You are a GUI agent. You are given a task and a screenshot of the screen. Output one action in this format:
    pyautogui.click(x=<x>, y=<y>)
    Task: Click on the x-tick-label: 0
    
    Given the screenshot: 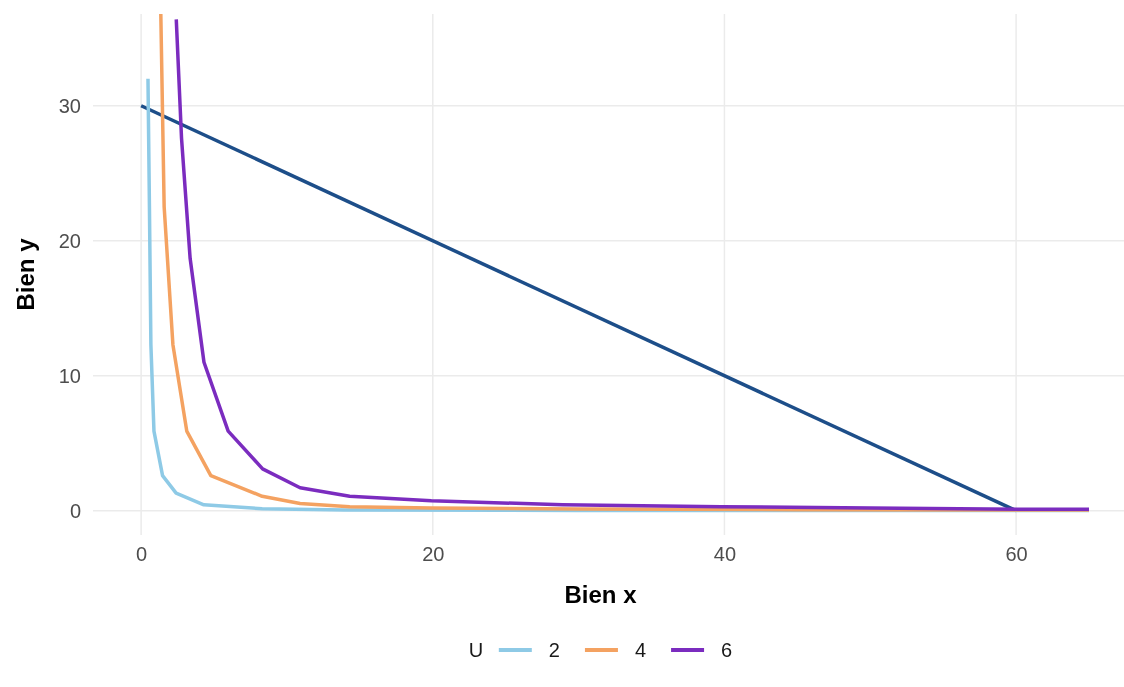 What is the action you would take?
    pyautogui.click(x=142, y=554)
    